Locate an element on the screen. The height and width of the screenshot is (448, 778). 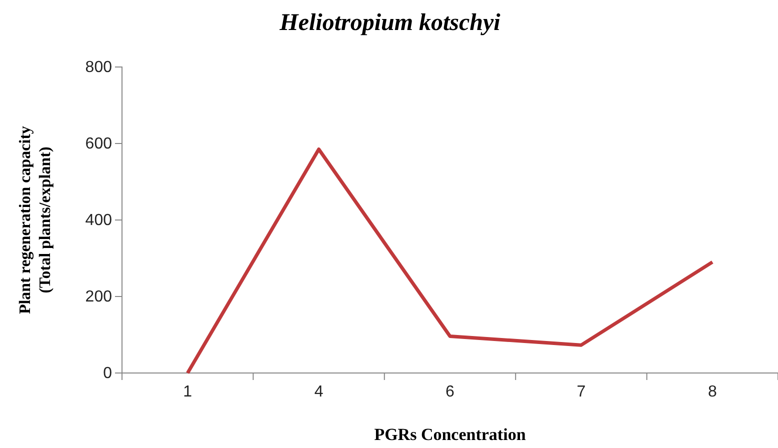
chart-title: Heliotropium kotschyi is located at coordinates (389, 23).